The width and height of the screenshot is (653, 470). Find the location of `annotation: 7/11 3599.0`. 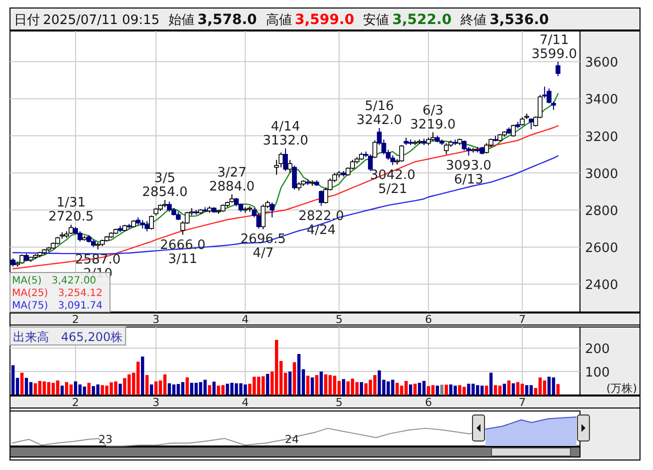

annotation: 7/11 3599.0 is located at coordinates (554, 47).